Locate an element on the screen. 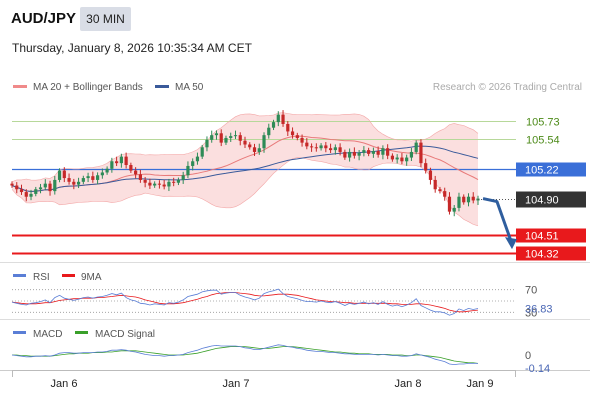  legend-swatch-rsi is located at coordinates (19, 275).